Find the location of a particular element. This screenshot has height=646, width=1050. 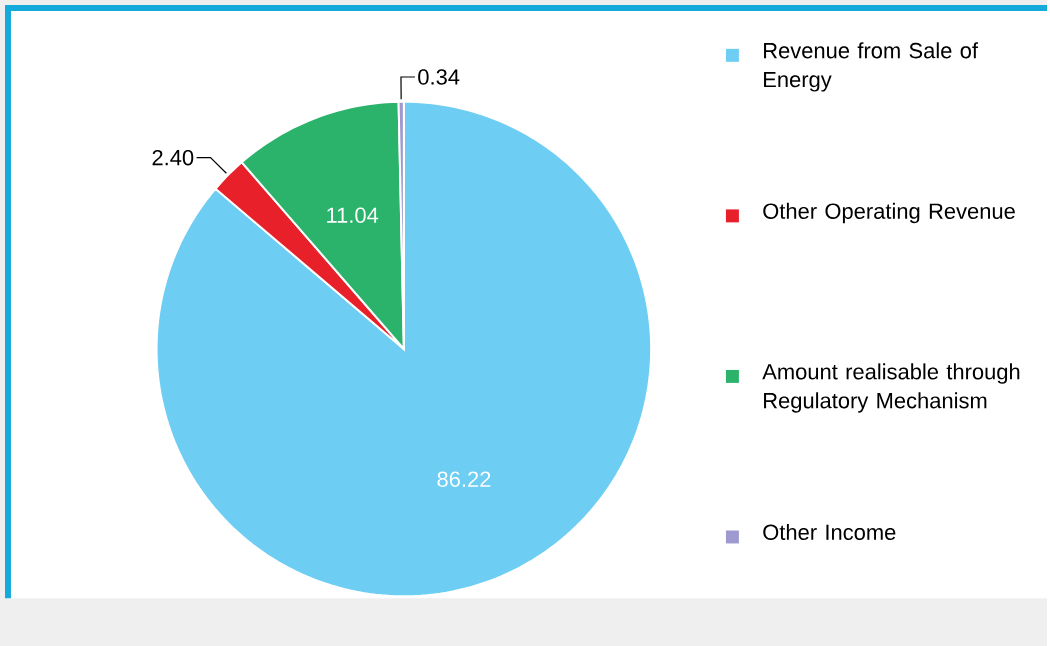

data-label: 0.34 is located at coordinates (439, 77).